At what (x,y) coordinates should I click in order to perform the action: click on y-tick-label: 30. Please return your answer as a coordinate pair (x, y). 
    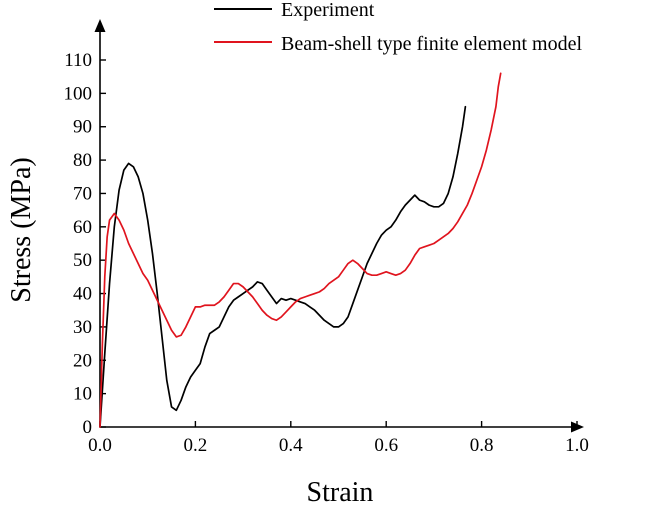
    Looking at the image, I should click on (82, 327).